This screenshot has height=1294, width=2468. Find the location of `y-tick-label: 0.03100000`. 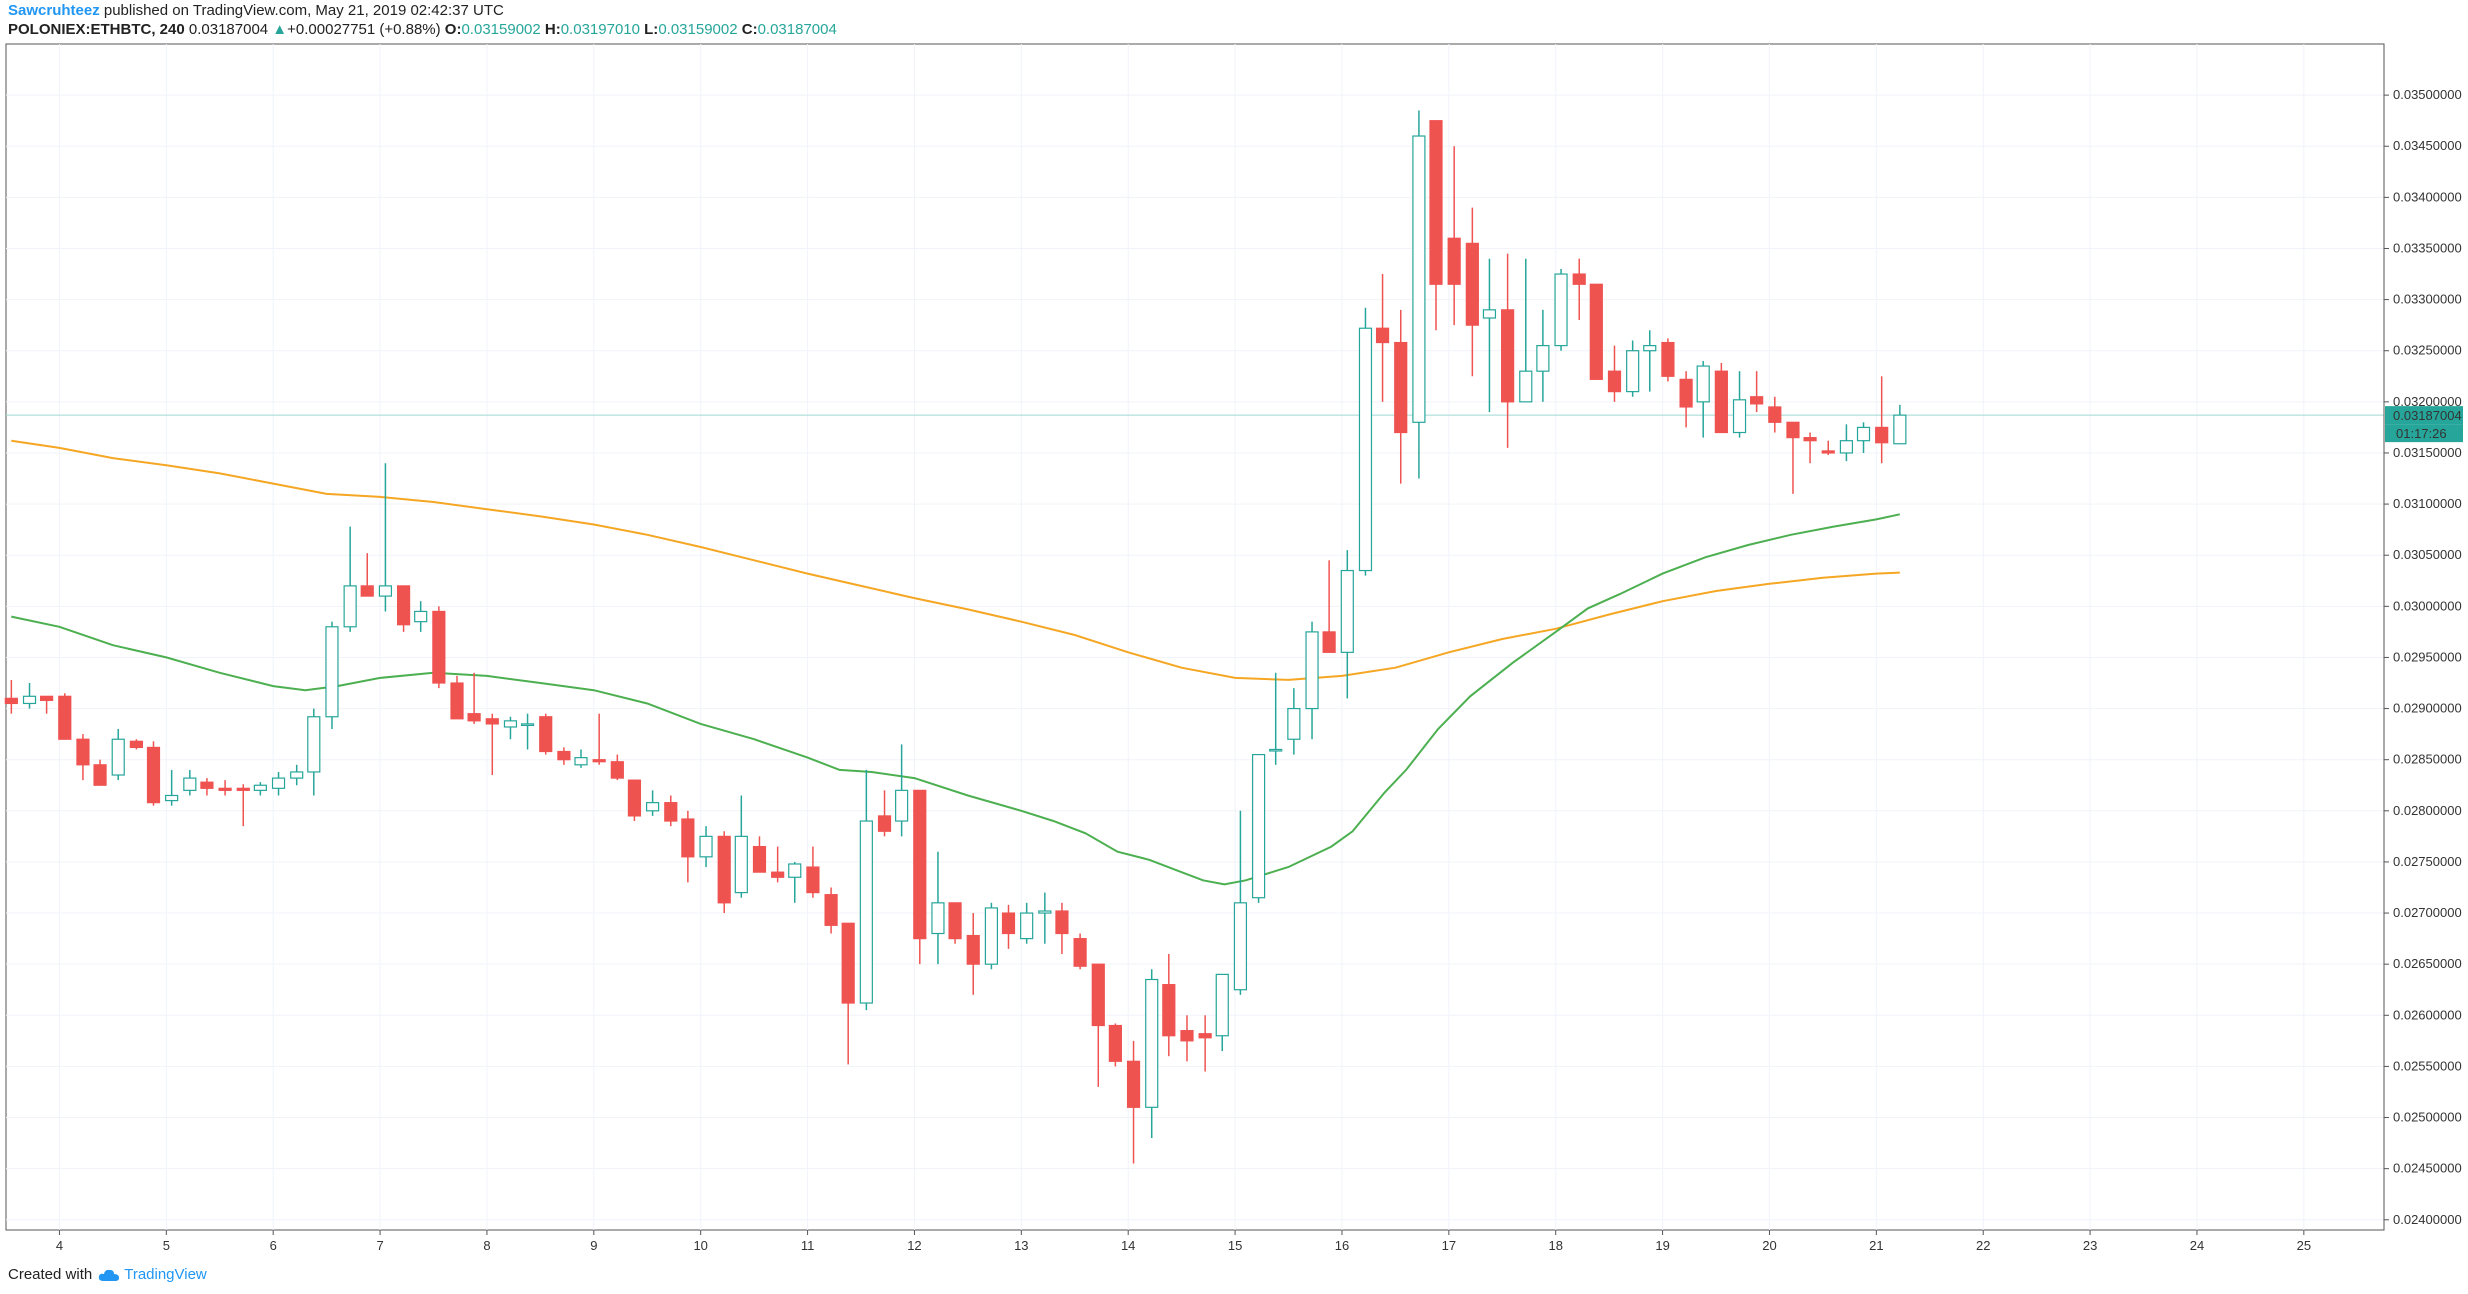

y-tick-label: 0.03100000 is located at coordinates (2427, 503).